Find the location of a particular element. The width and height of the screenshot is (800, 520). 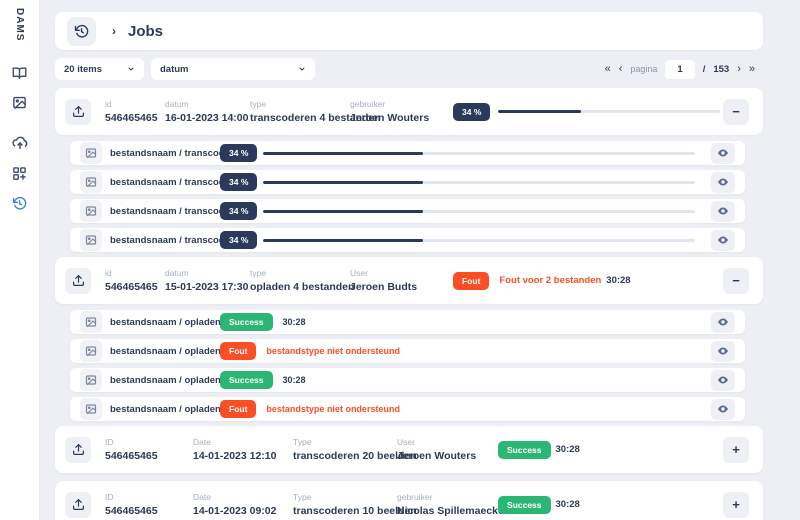

grid-plus-icon is located at coordinates (19, 173).